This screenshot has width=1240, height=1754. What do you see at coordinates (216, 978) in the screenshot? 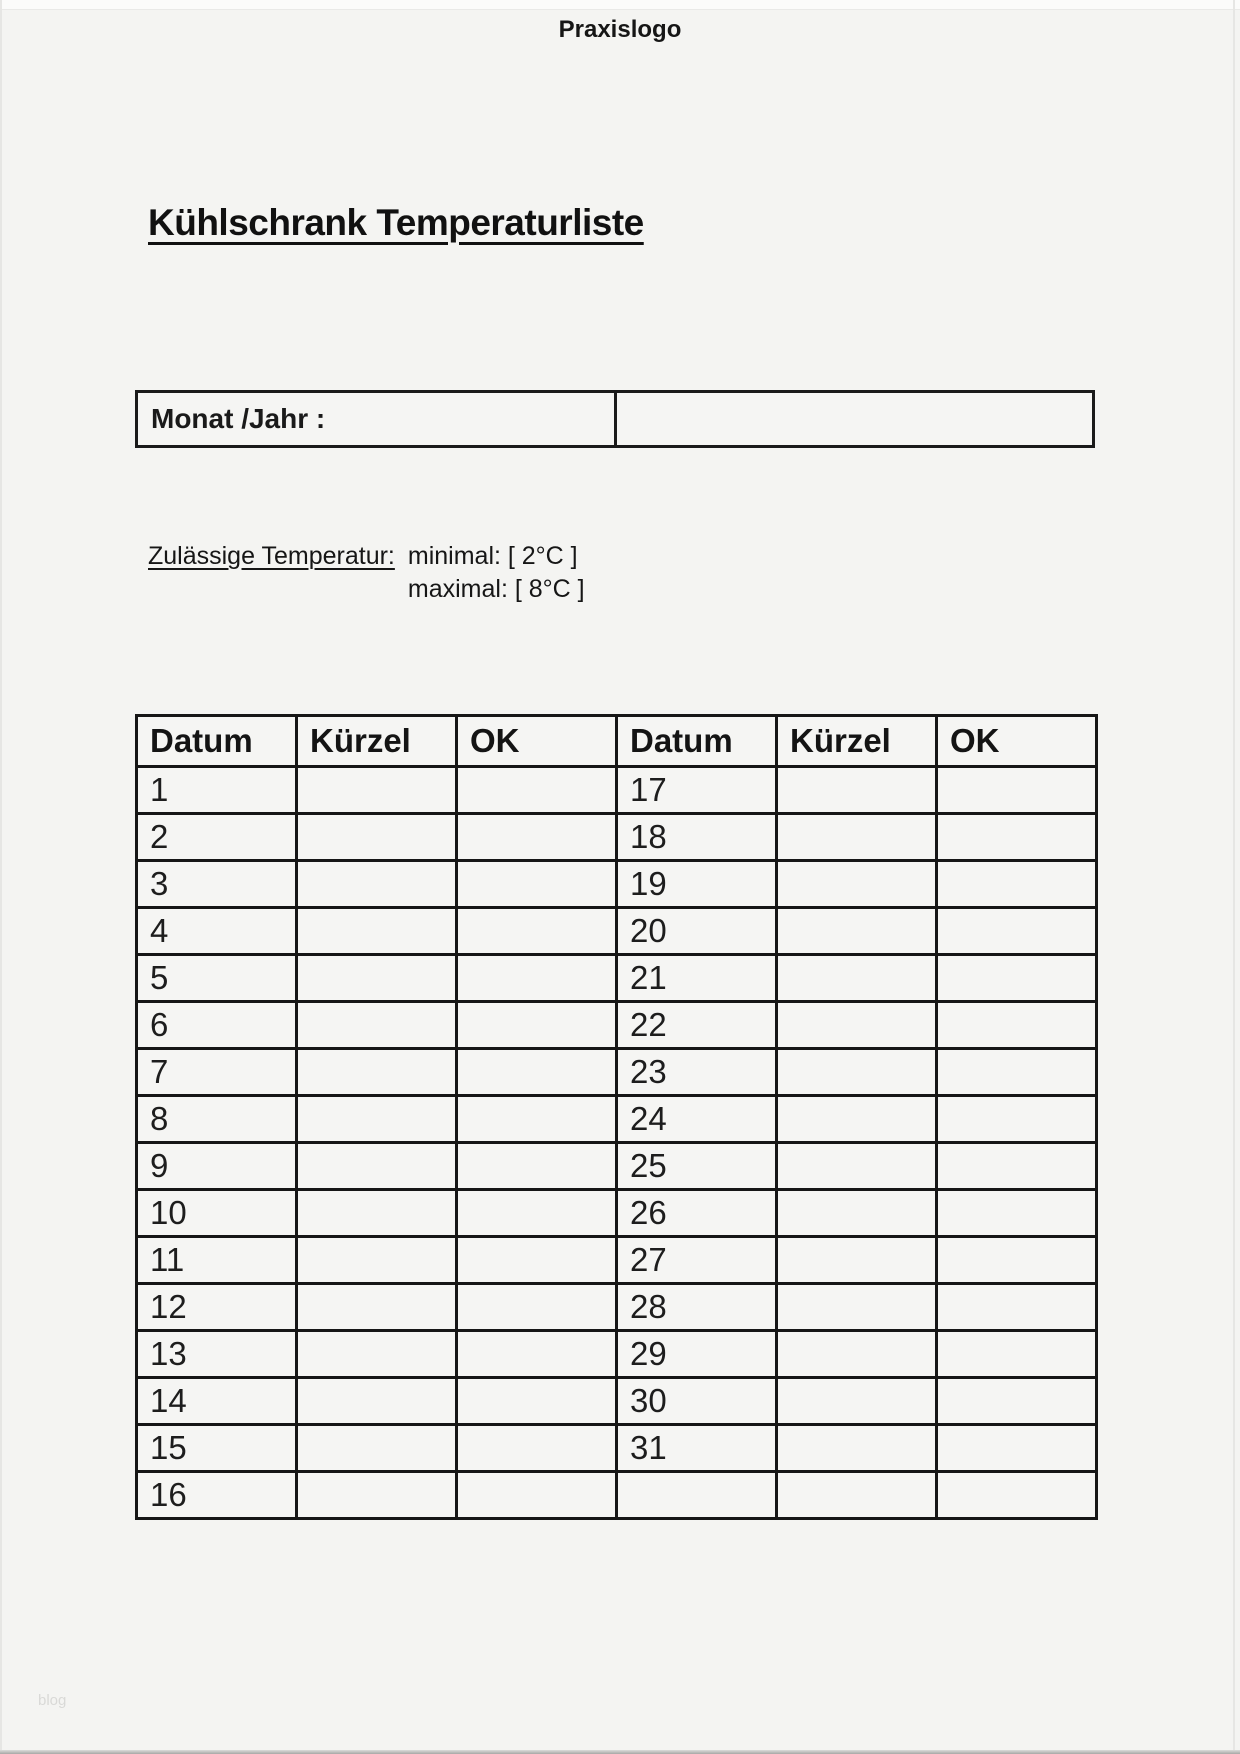
I see `date-cell-left: 5` at bounding box center [216, 978].